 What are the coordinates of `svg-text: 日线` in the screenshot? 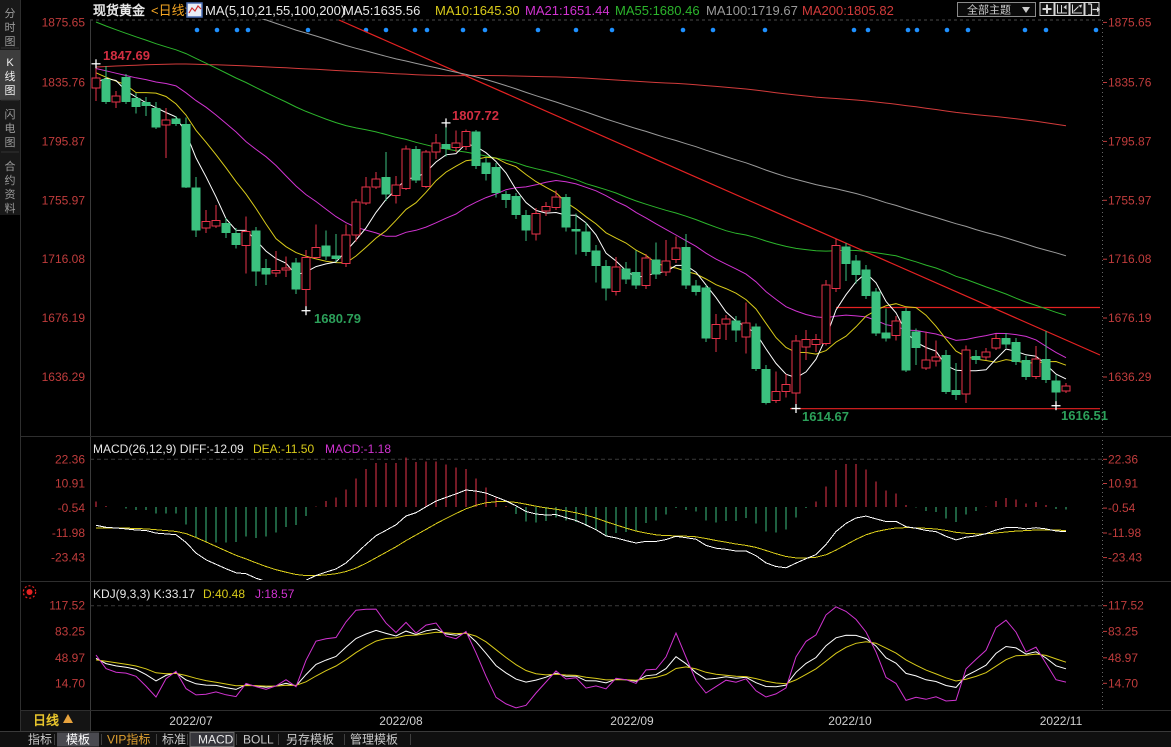 It's located at (46, 720).